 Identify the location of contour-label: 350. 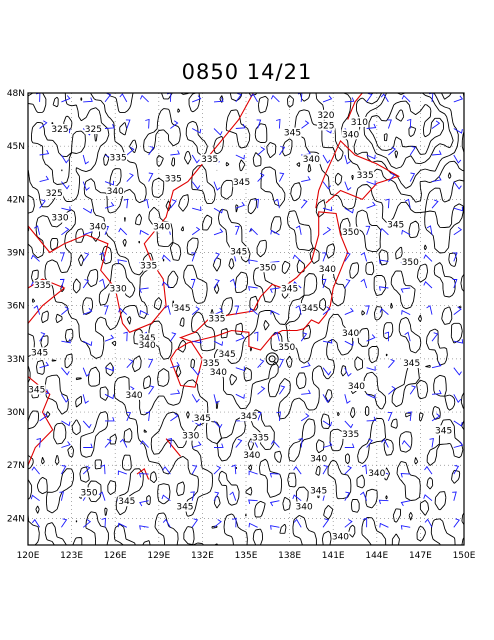
(410, 263).